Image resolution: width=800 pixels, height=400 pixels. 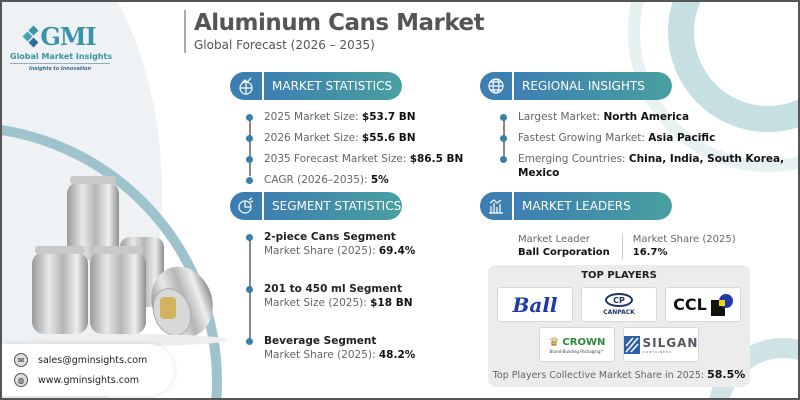 What do you see at coordinates (284, 45) in the screenshot?
I see `page-subtitle: Global Forecast (2026 – 2035)` at bounding box center [284, 45].